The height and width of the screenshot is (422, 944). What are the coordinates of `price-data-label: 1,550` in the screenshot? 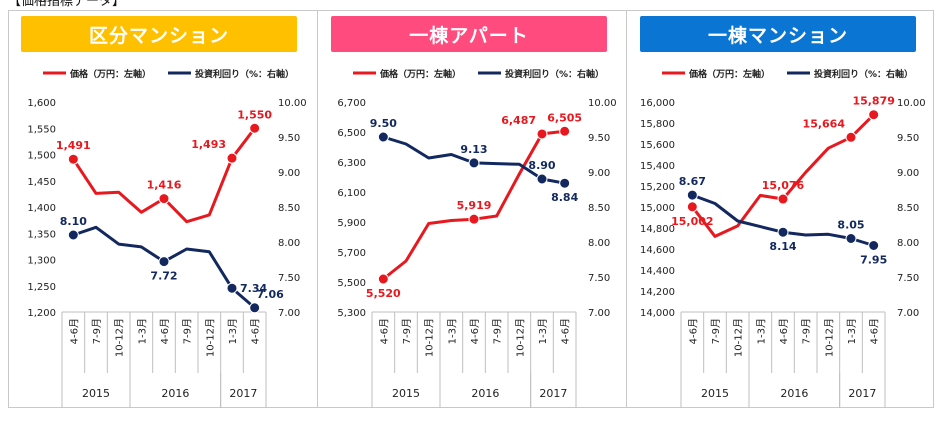 It's located at (254, 114).